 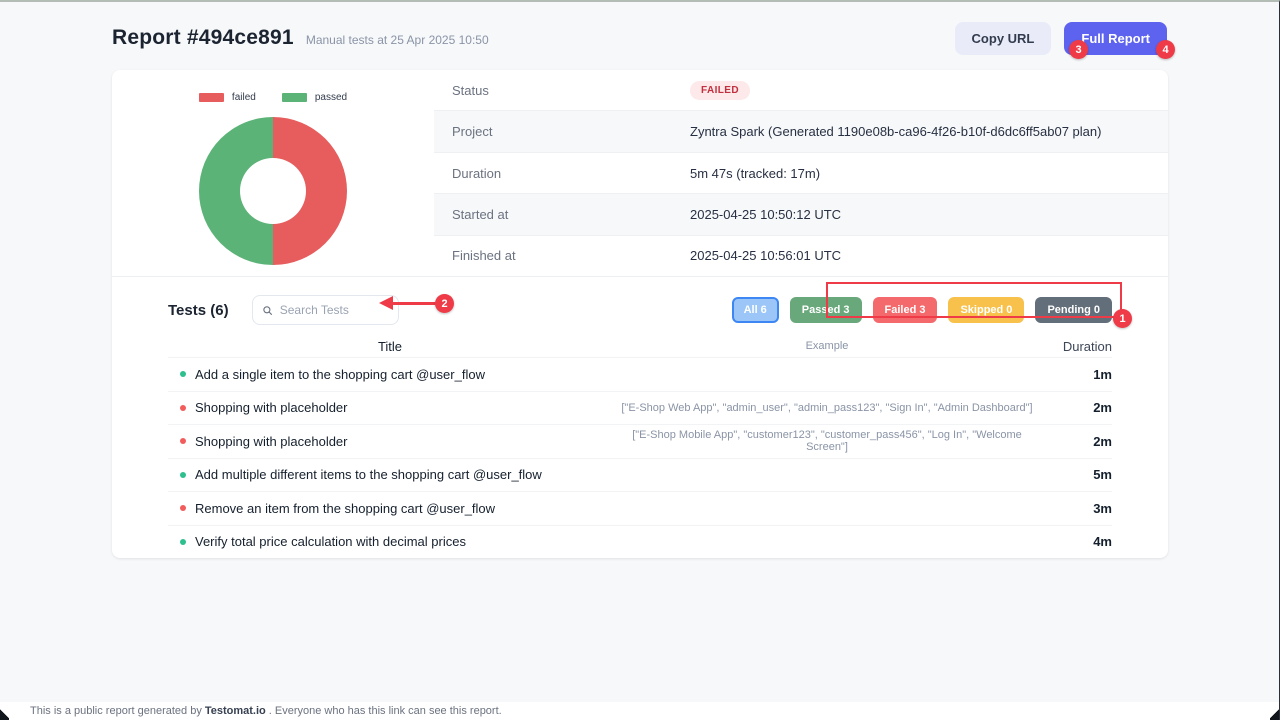 I want to click on full-report-button: Full Report, so click(x=1115, y=38).